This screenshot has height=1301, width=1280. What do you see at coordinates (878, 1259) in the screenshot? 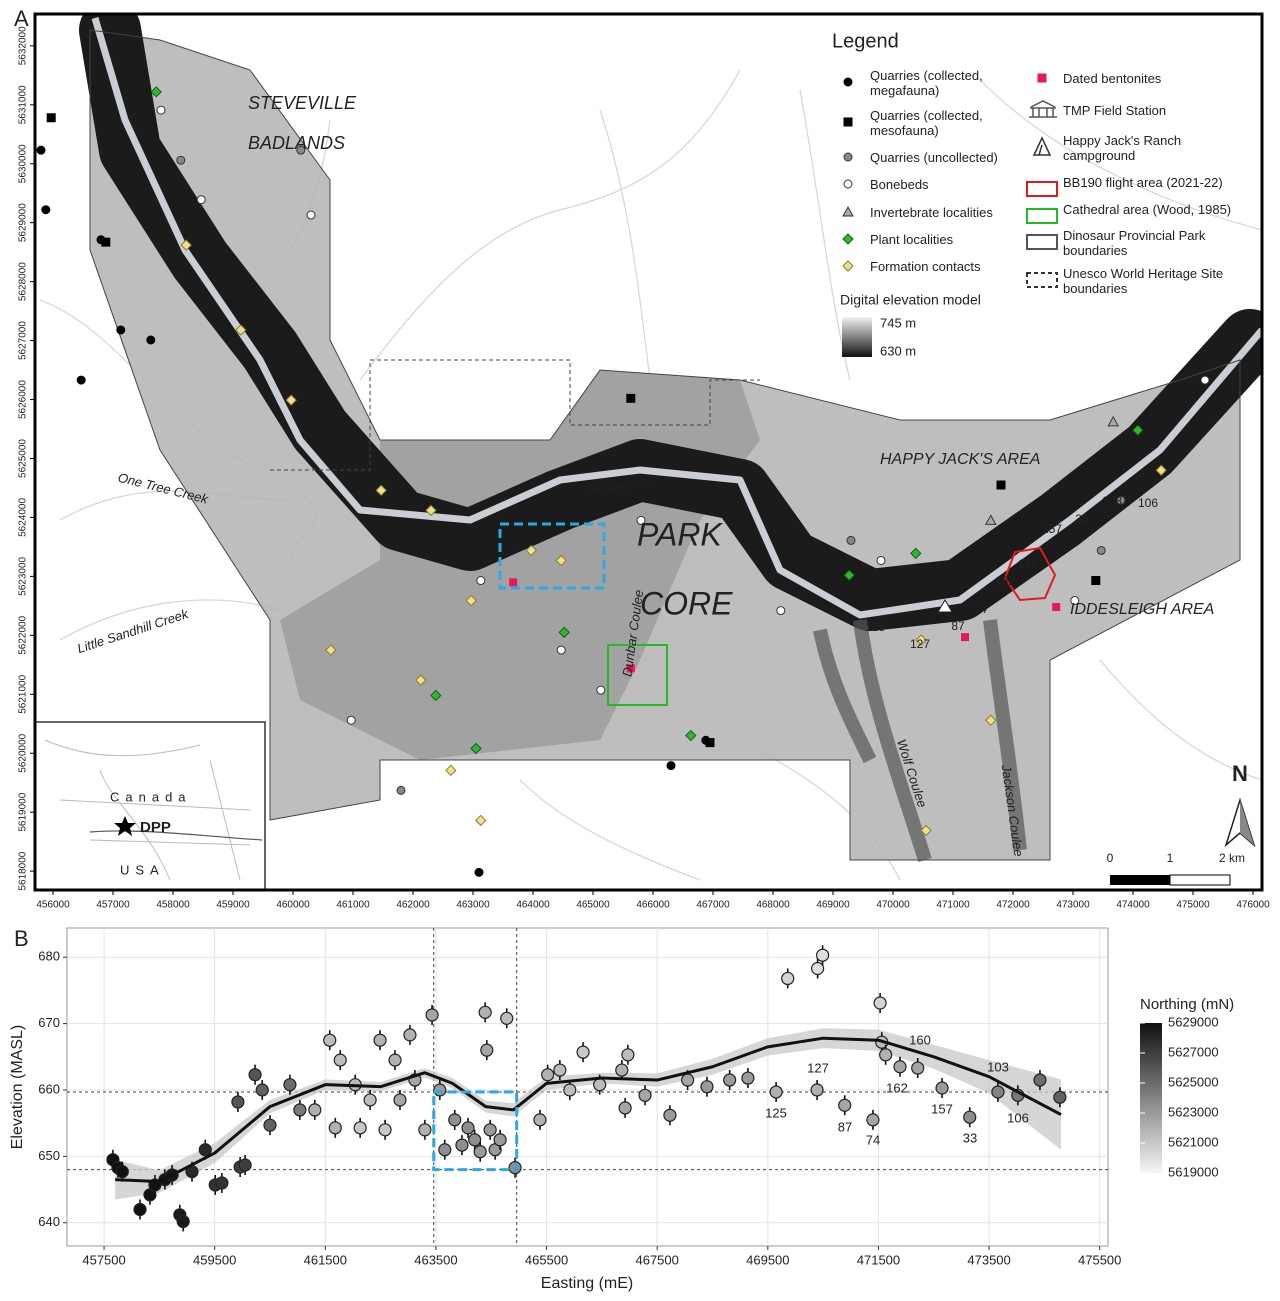
I see `x-tick-label: 471500` at bounding box center [878, 1259].